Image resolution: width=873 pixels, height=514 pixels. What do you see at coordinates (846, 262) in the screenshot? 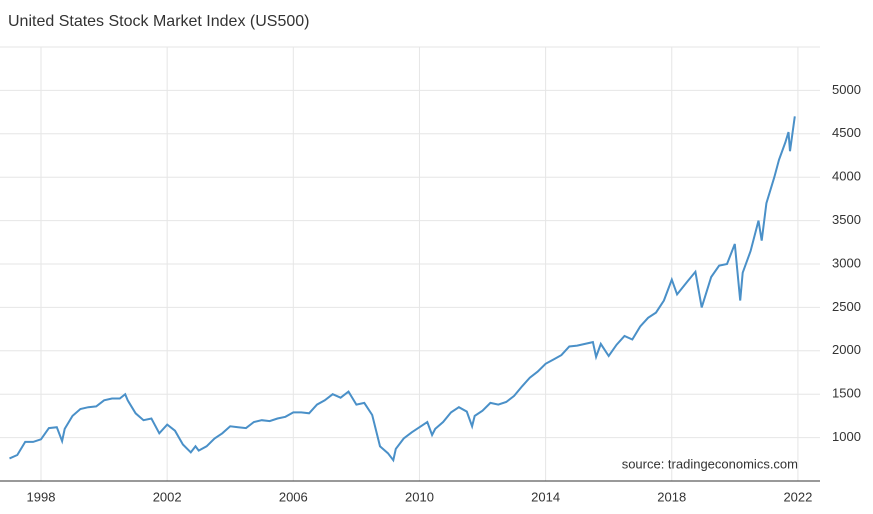
I see `y-tick-label: 3000` at bounding box center [846, 262].